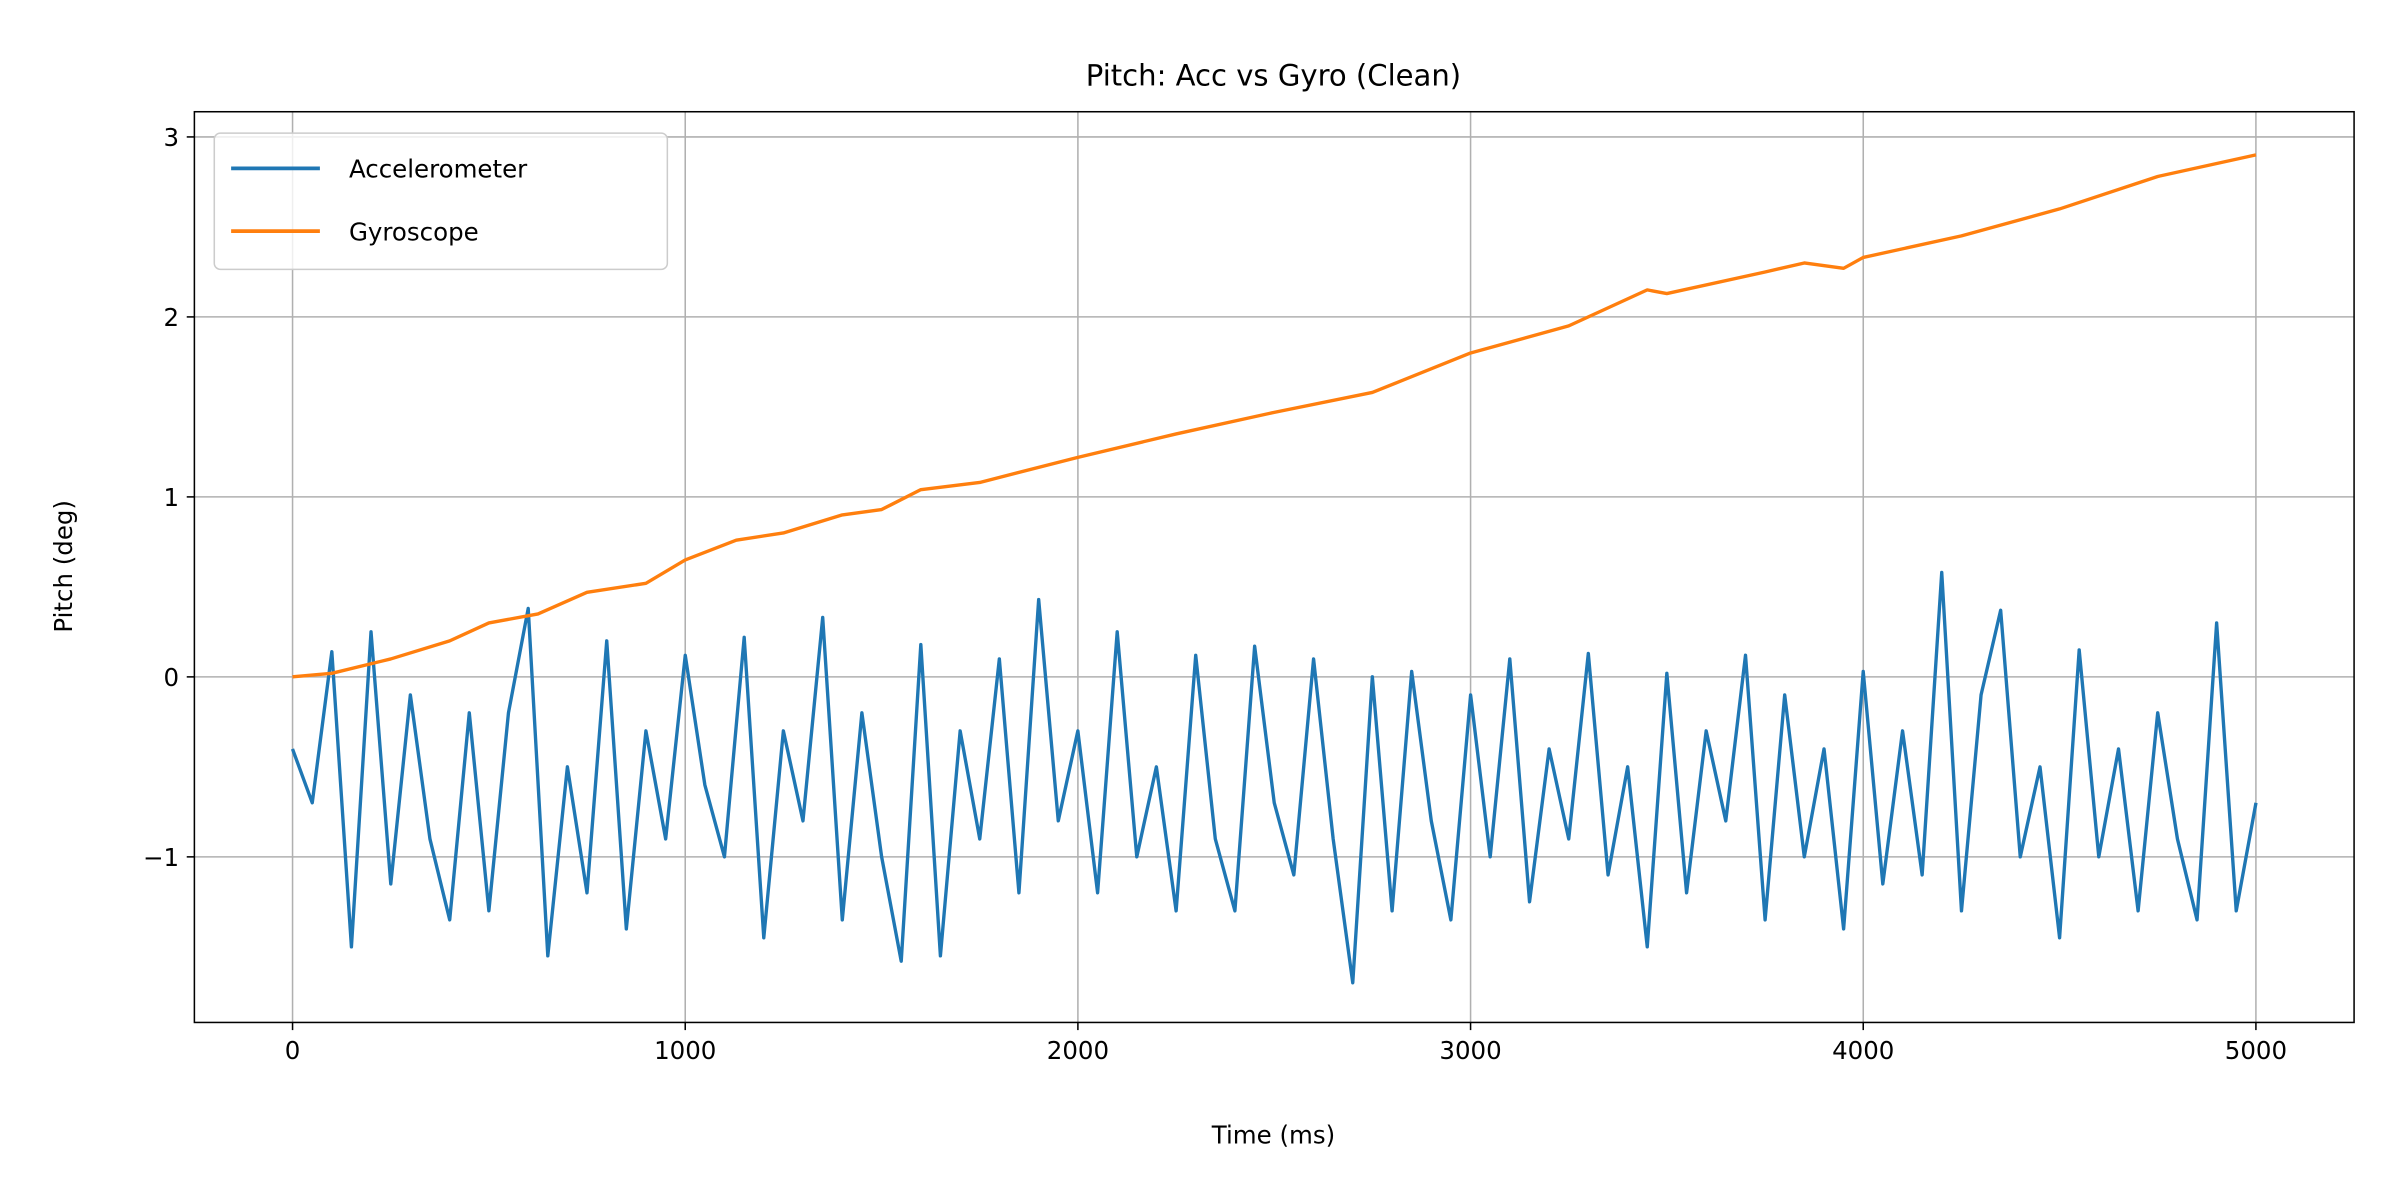 The image size is (2400, 1200). I want to click on legend: Accelerometer Gyroscope, so click(441, 201).